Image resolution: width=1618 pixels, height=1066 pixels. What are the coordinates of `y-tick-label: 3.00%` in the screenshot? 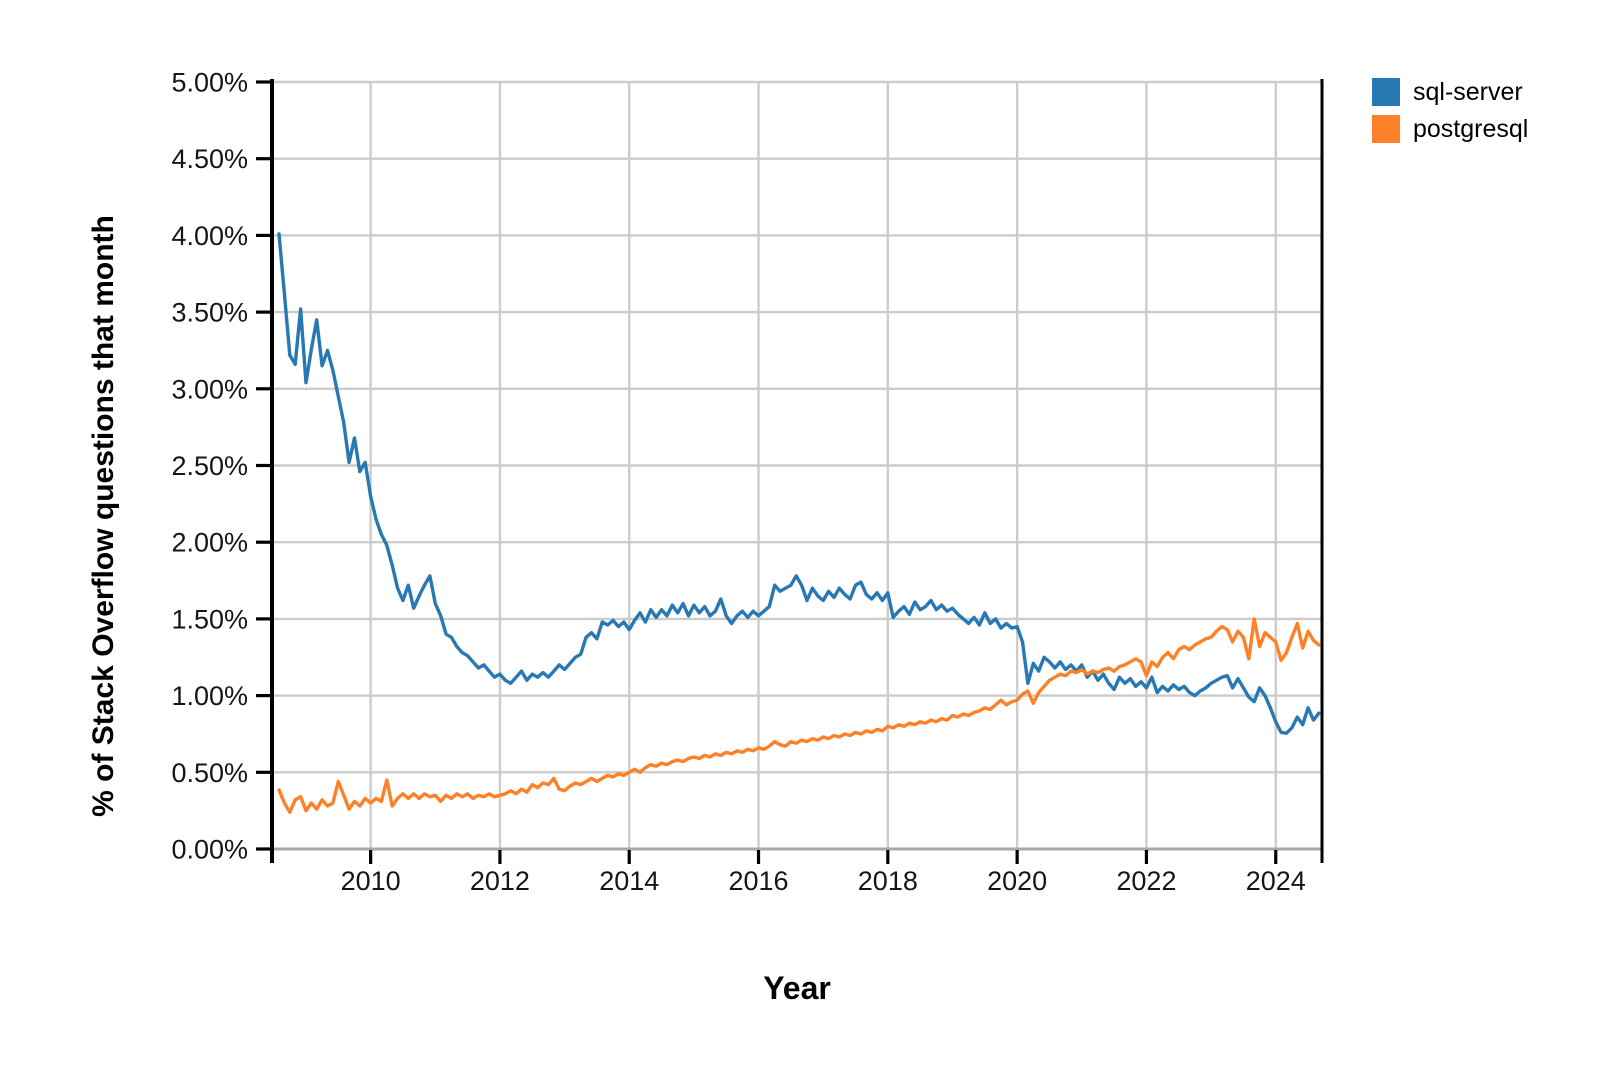 It's located at (209, 389).